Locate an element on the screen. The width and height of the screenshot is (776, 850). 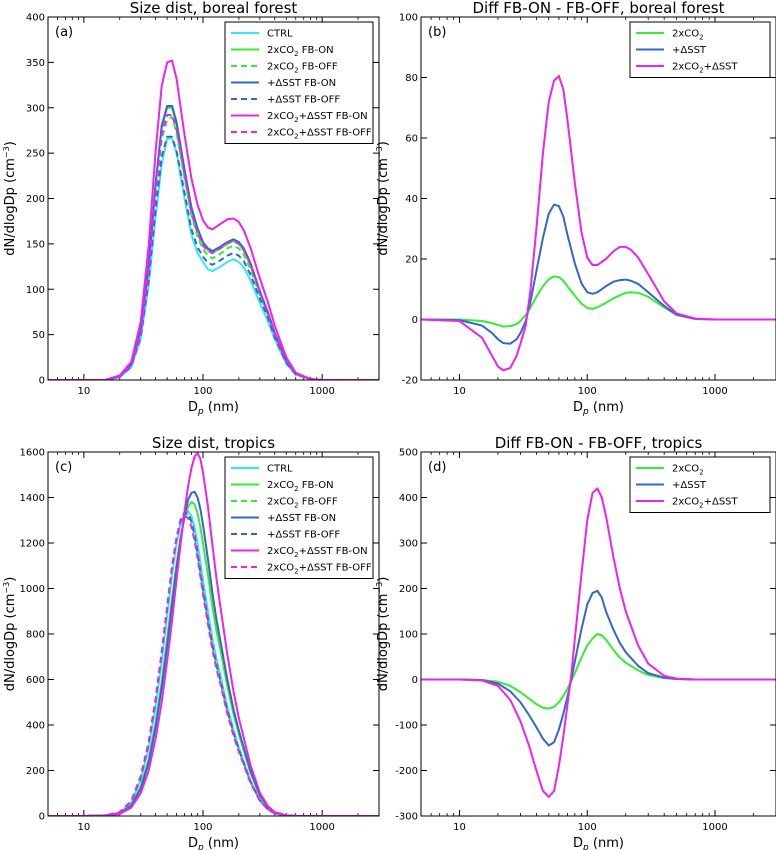
y-tick-label: -20 is located at coordinates (410, 381).